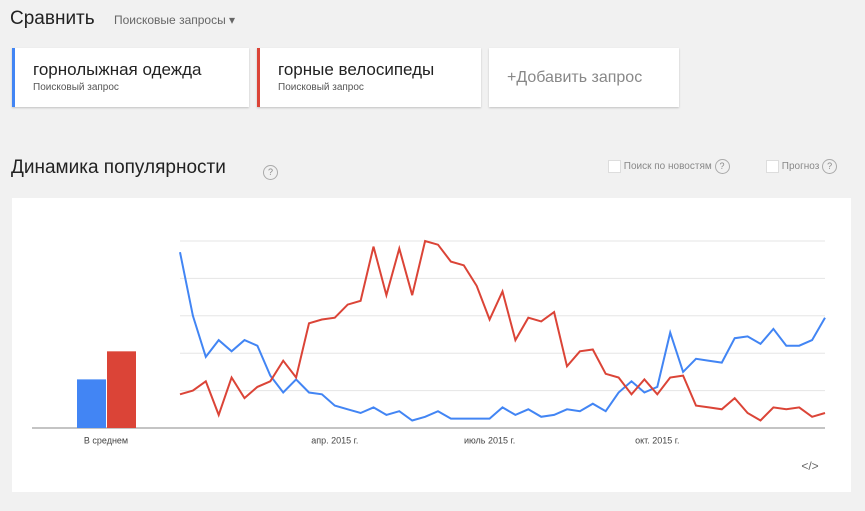 The height and width of the screenshot is (511, 865). I want to click on average-label: В среднем, so click(106, 440).